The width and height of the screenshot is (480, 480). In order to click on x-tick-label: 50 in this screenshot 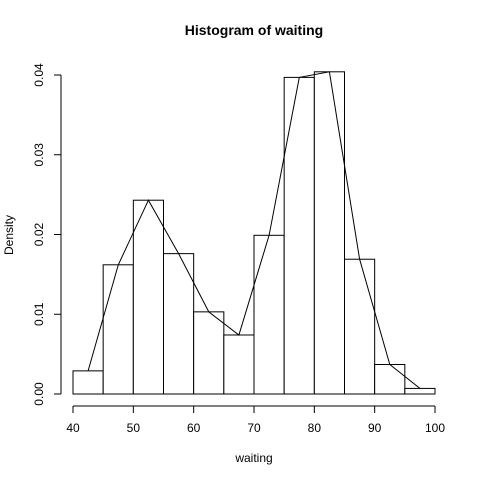, I will do `click(134, 428)`.